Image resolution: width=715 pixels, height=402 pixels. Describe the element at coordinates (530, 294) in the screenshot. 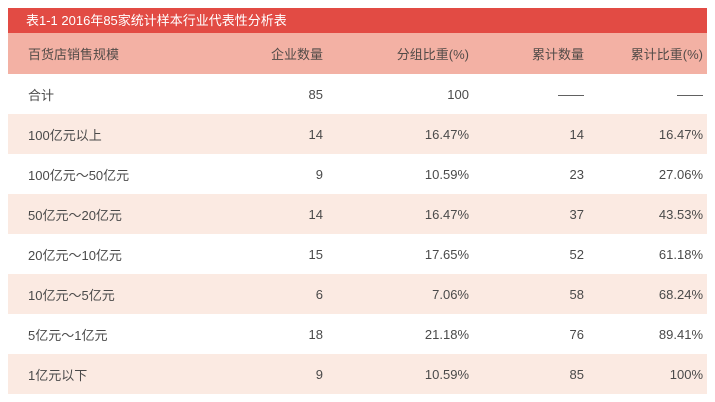

I see `cell-cumulative-count: 58` at that location.